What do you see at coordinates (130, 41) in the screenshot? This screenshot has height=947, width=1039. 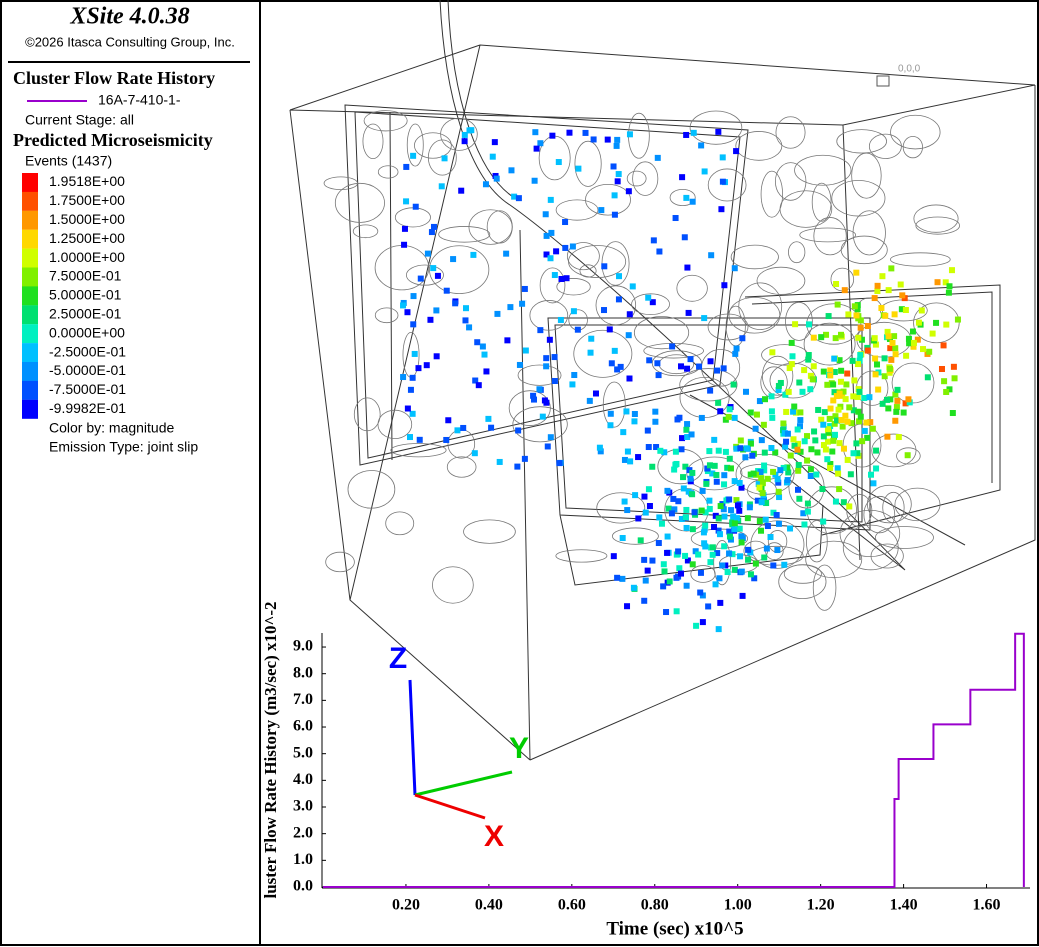 I see `copyright: ©2026 Itasca Consulting Group, Inc.` at bounding box center [130, 41].